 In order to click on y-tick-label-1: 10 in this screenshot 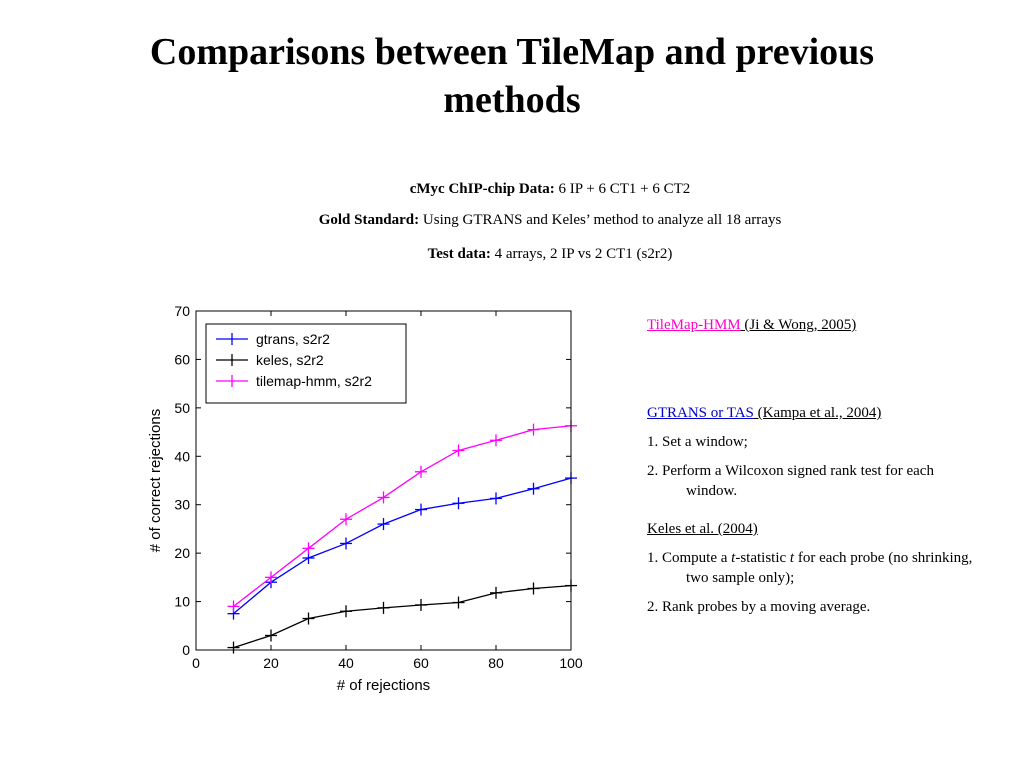, I will do `click(182, 602)`.